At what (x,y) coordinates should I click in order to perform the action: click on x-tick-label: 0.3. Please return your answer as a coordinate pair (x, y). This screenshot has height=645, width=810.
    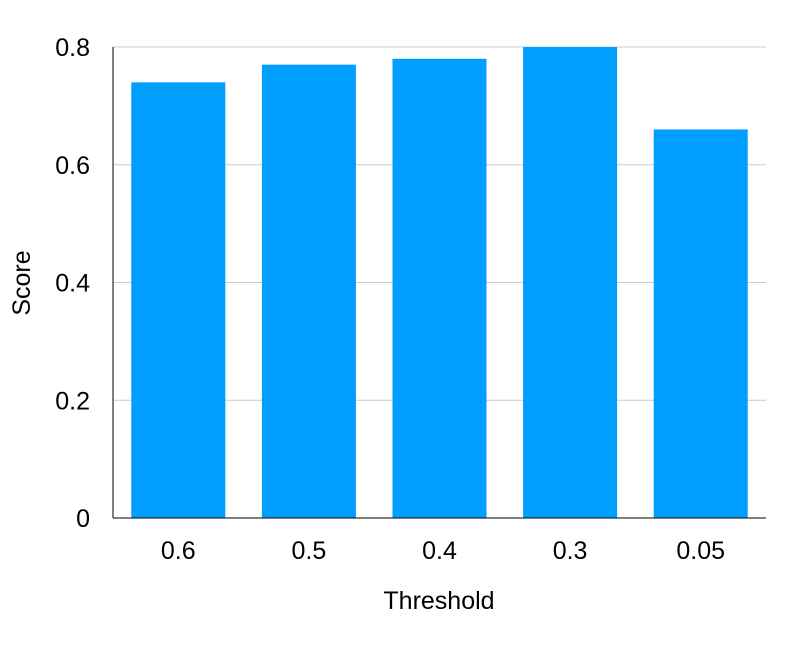
    Looking at the image, I should click on (570, 551).